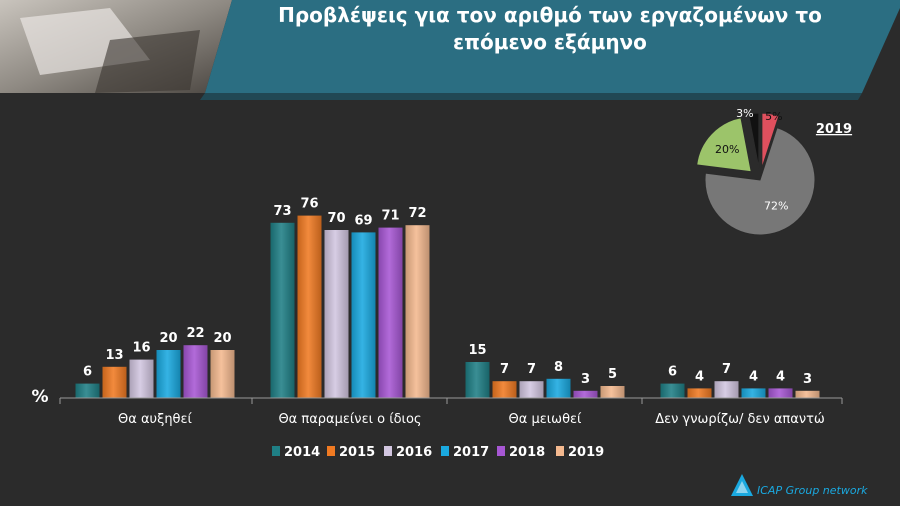  What do you see at coordinates (740, 419) in the screenshot?
I see `category-label: Δεν γνωρίζω/ δεν απαντώ` at bounding box center [740, 419].